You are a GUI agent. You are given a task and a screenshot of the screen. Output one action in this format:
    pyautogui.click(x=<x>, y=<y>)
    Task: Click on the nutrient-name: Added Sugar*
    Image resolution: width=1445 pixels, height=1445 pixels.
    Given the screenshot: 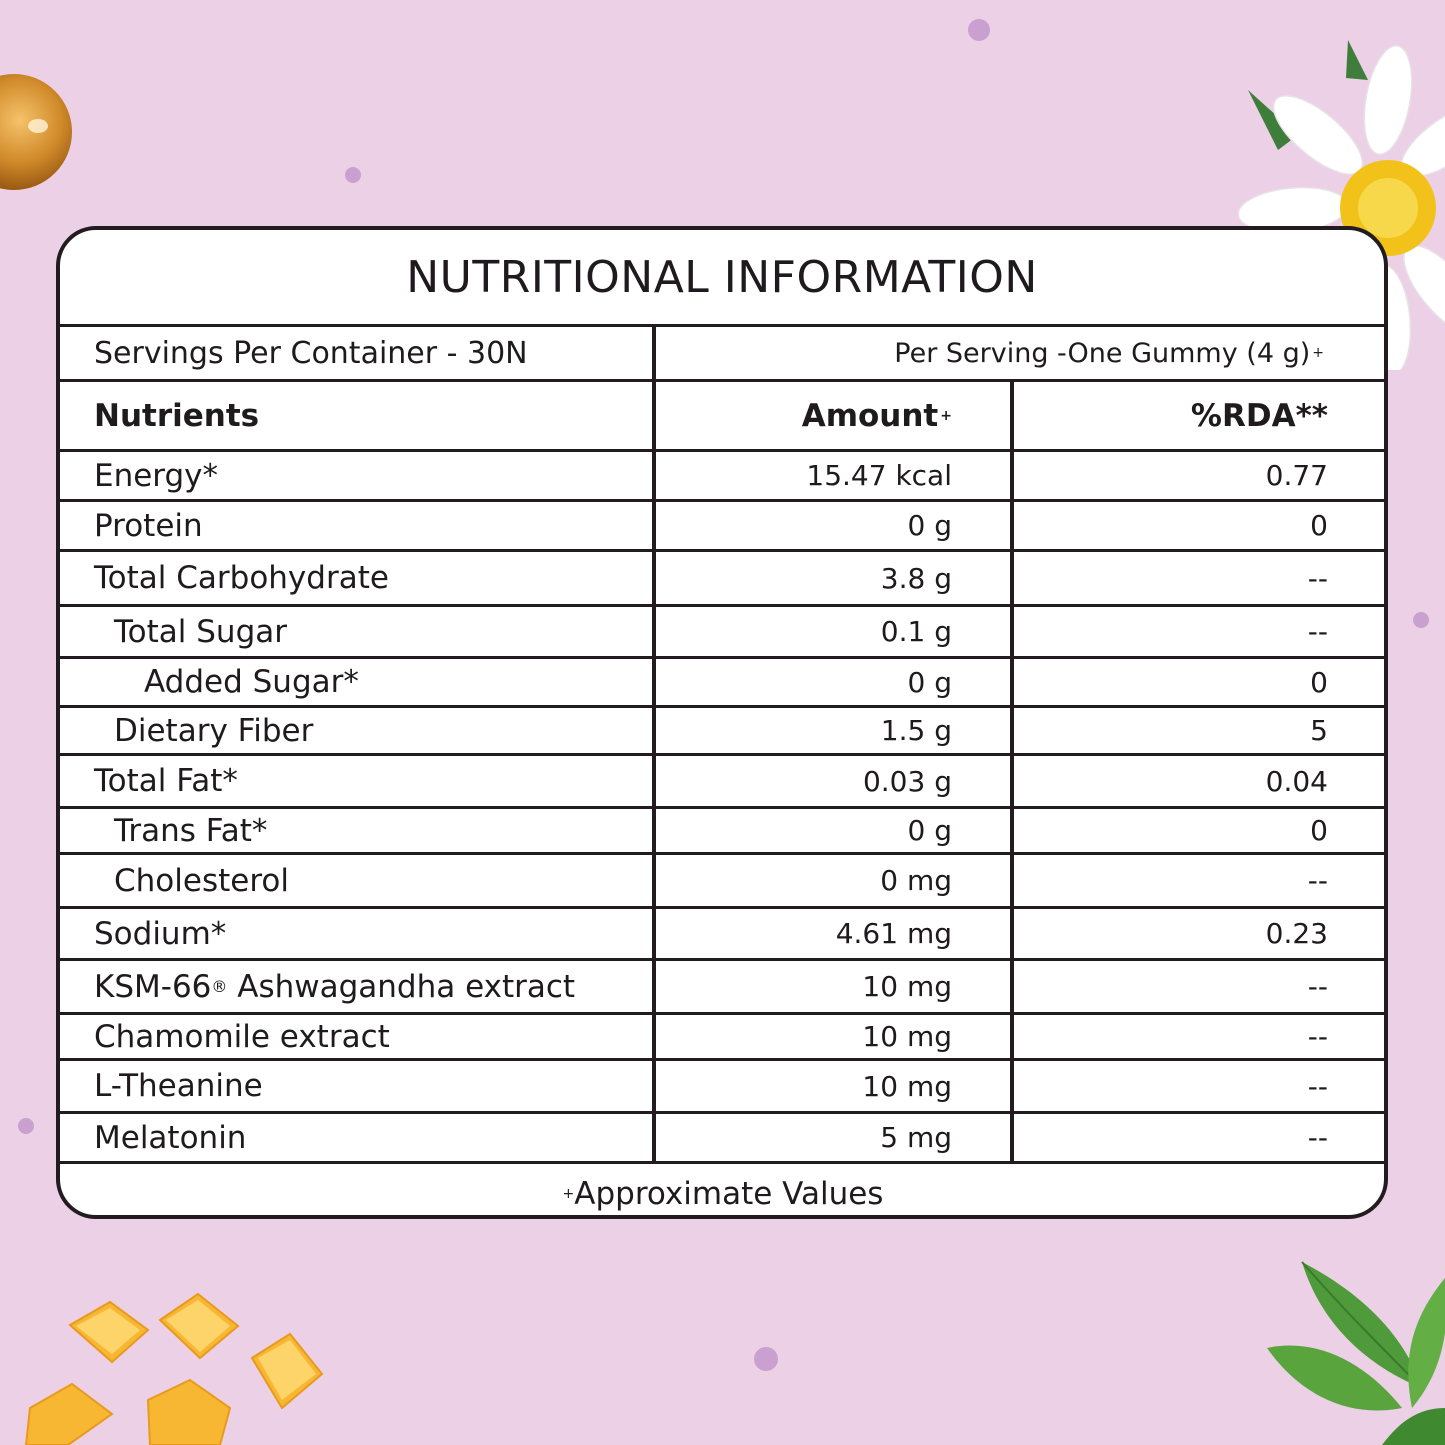 What is the action you would take?
    pyautogui.click(x=358, y=682)
    